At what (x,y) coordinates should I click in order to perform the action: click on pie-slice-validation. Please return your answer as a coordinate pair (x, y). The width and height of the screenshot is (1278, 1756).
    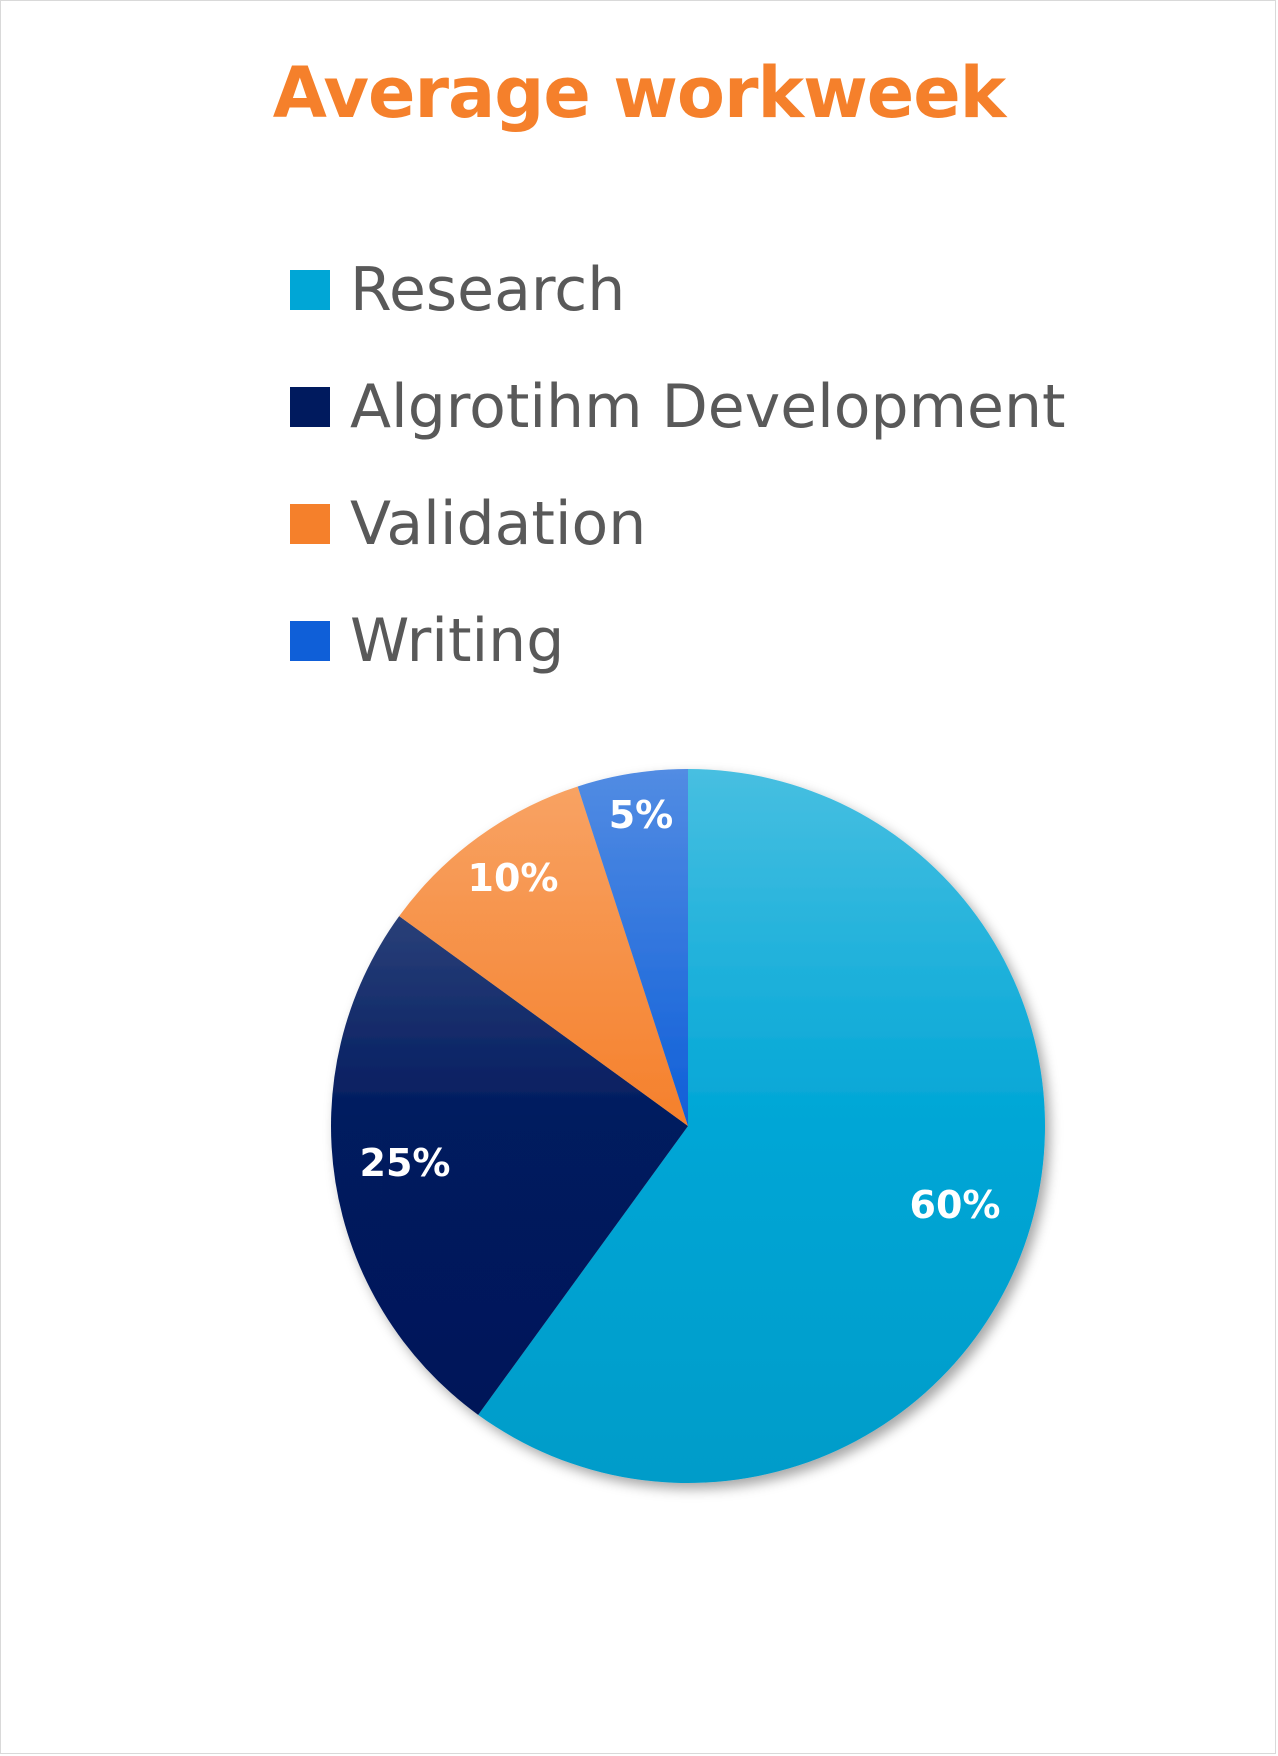
    Looking at the image, I should click on (543, 956).